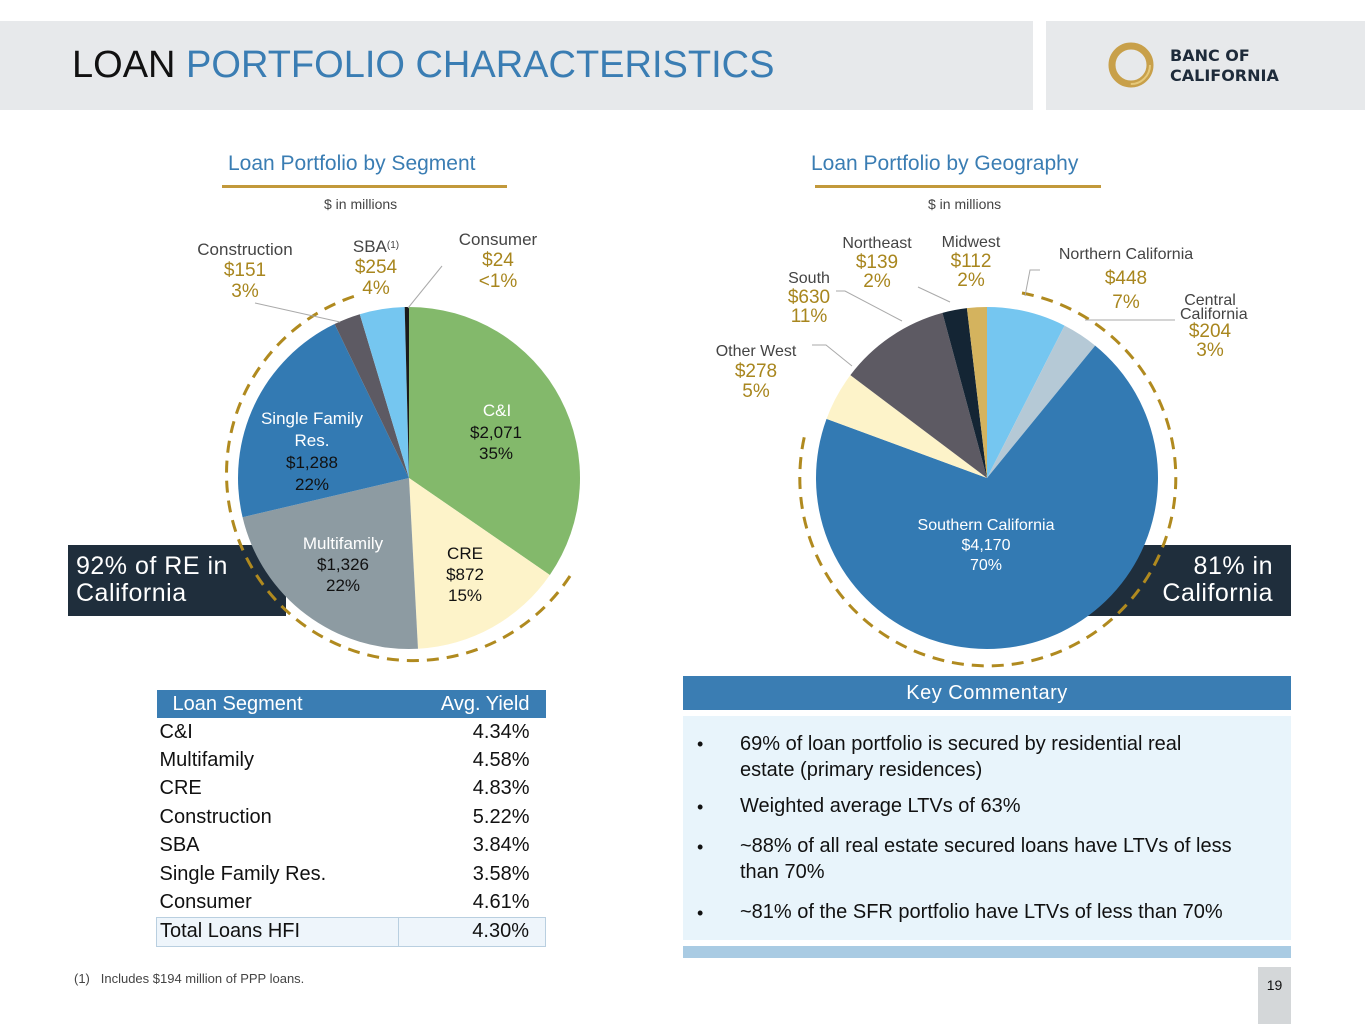 The image size is (1365, 1024). Describe the element at coordinates (1210, 326) in the screenshot. I see `central-label: Central California $204 3%` at that location.